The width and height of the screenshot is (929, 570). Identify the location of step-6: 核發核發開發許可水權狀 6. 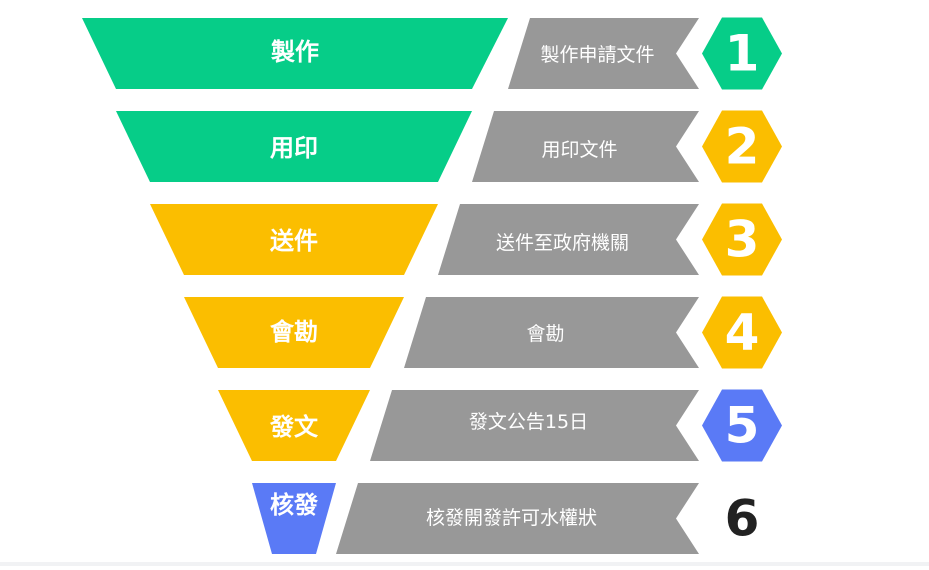
(505, 518).